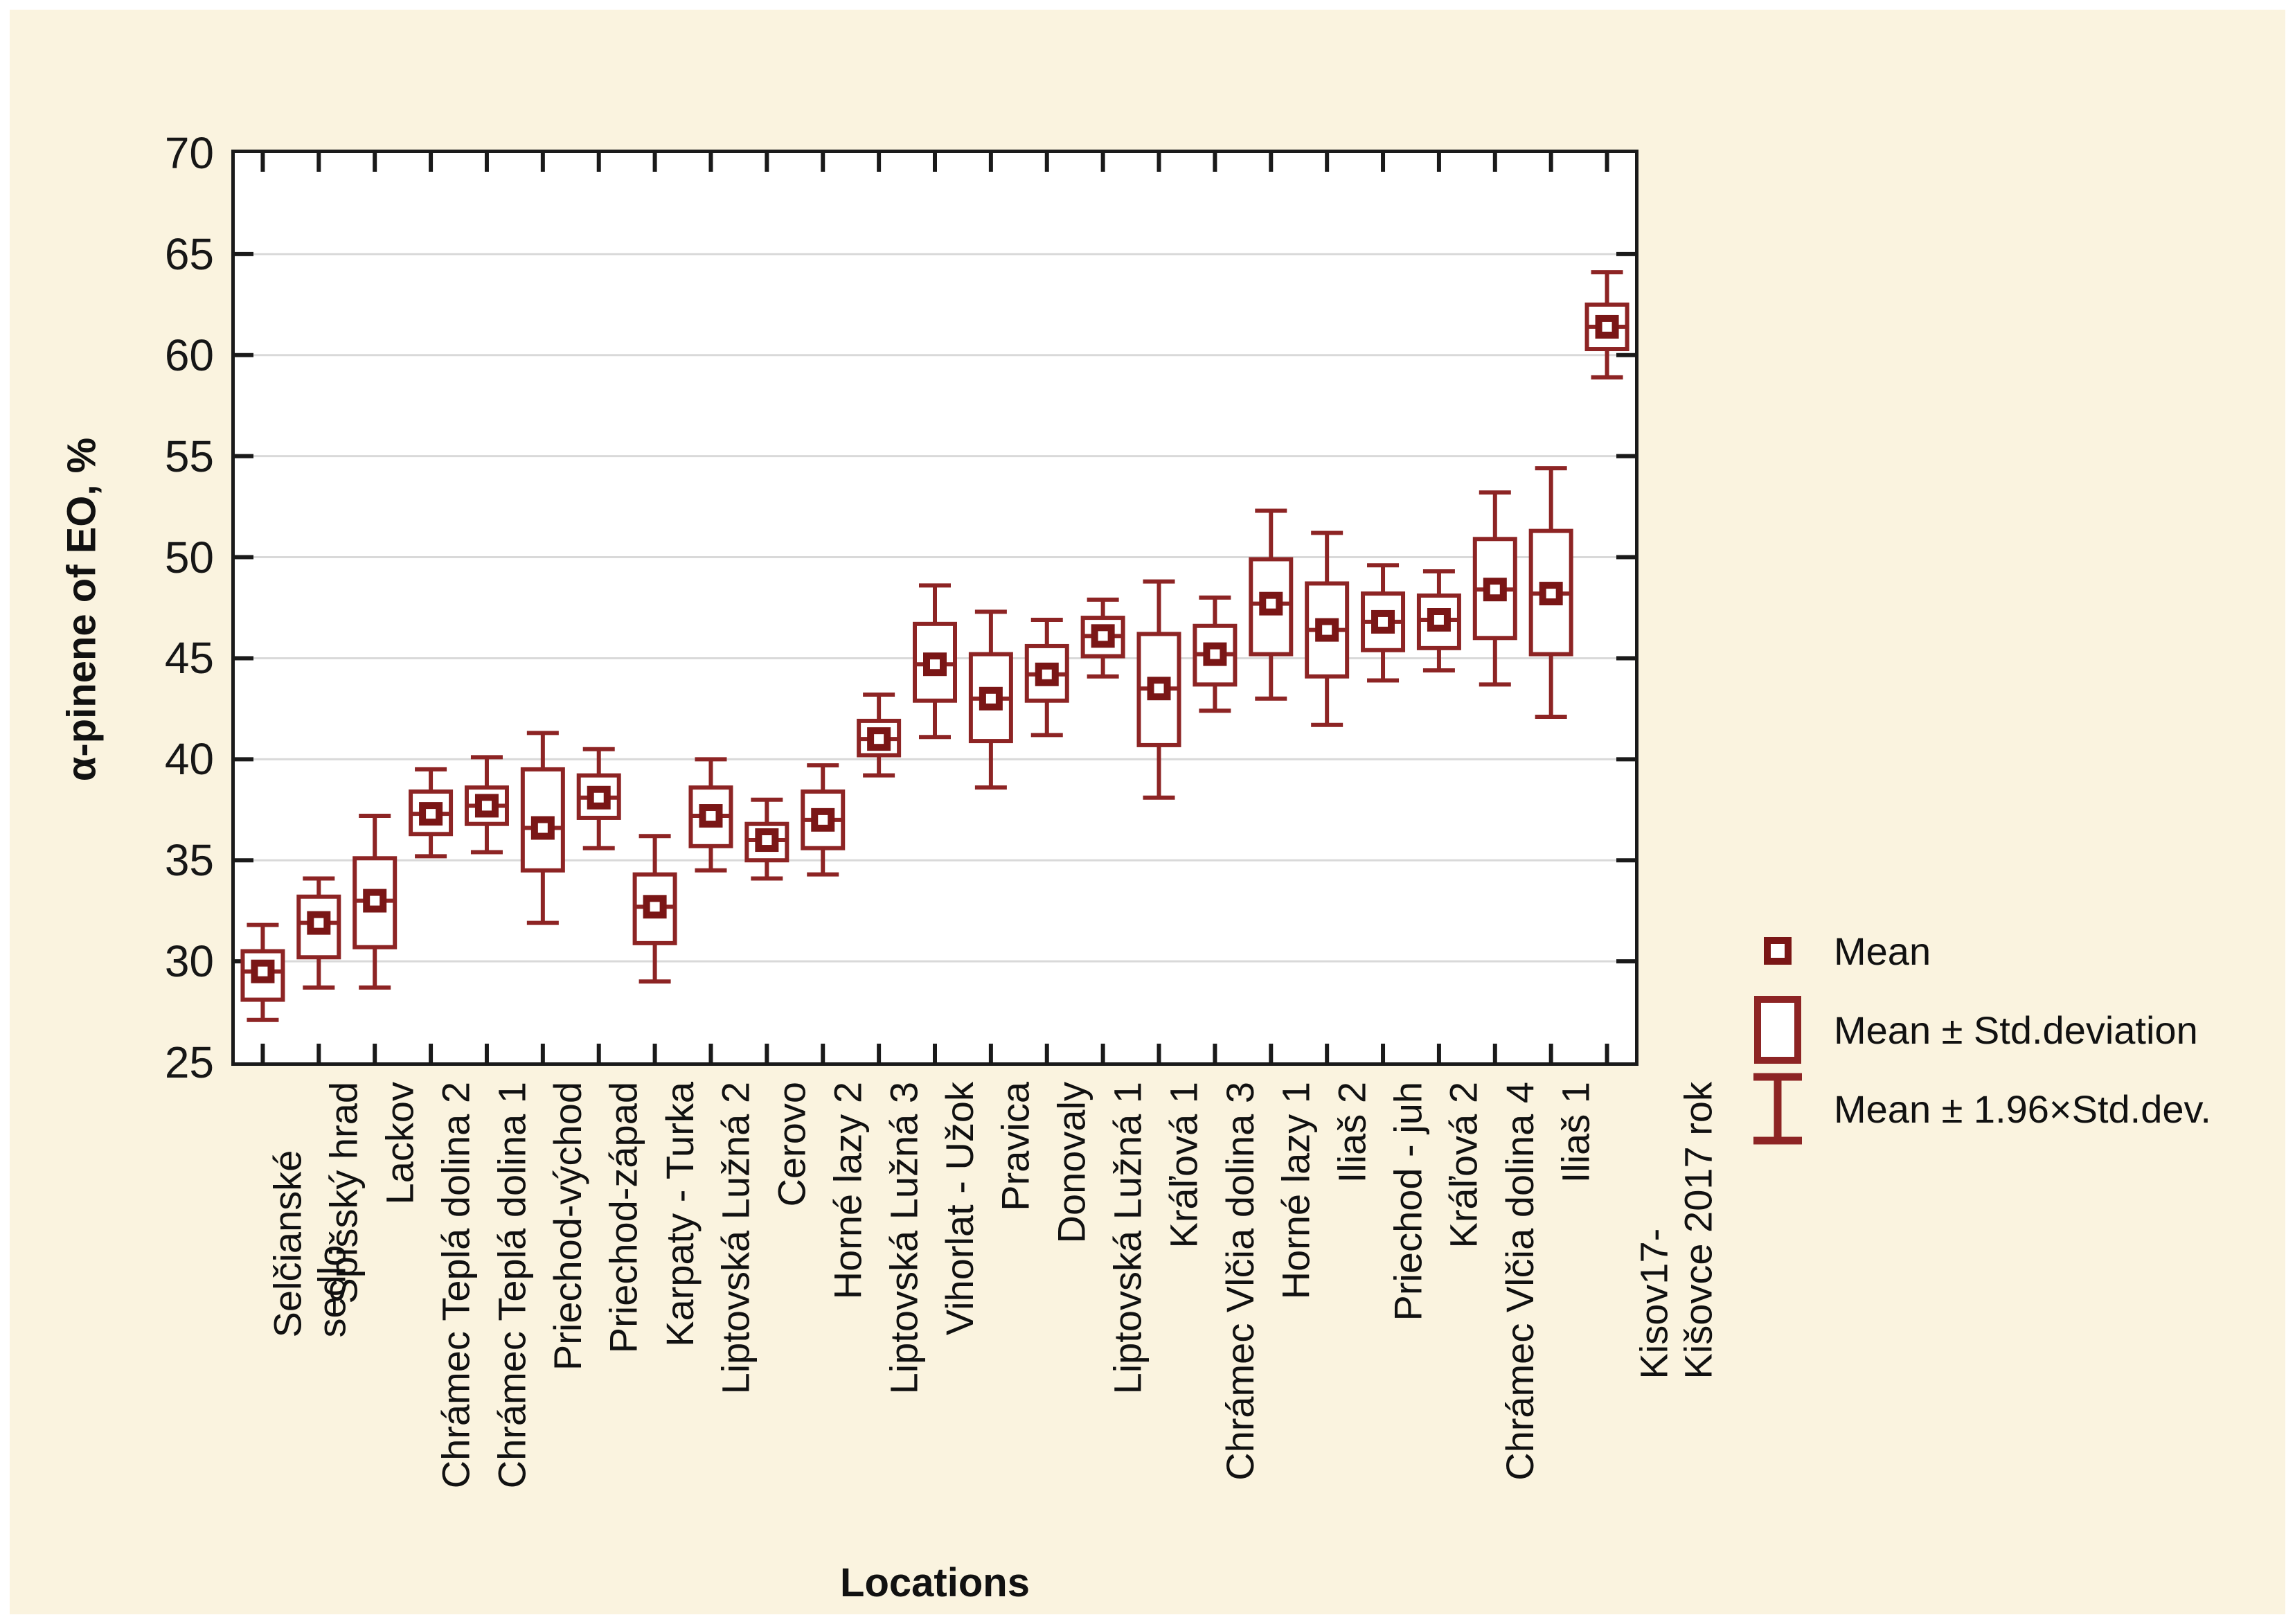 The image size is (2295, 1624). What do you see at coordinates (1071, 1163) in the screenshot?
I see `x-category-label-15: Donovaly` at bounding box center [1071, 1163].